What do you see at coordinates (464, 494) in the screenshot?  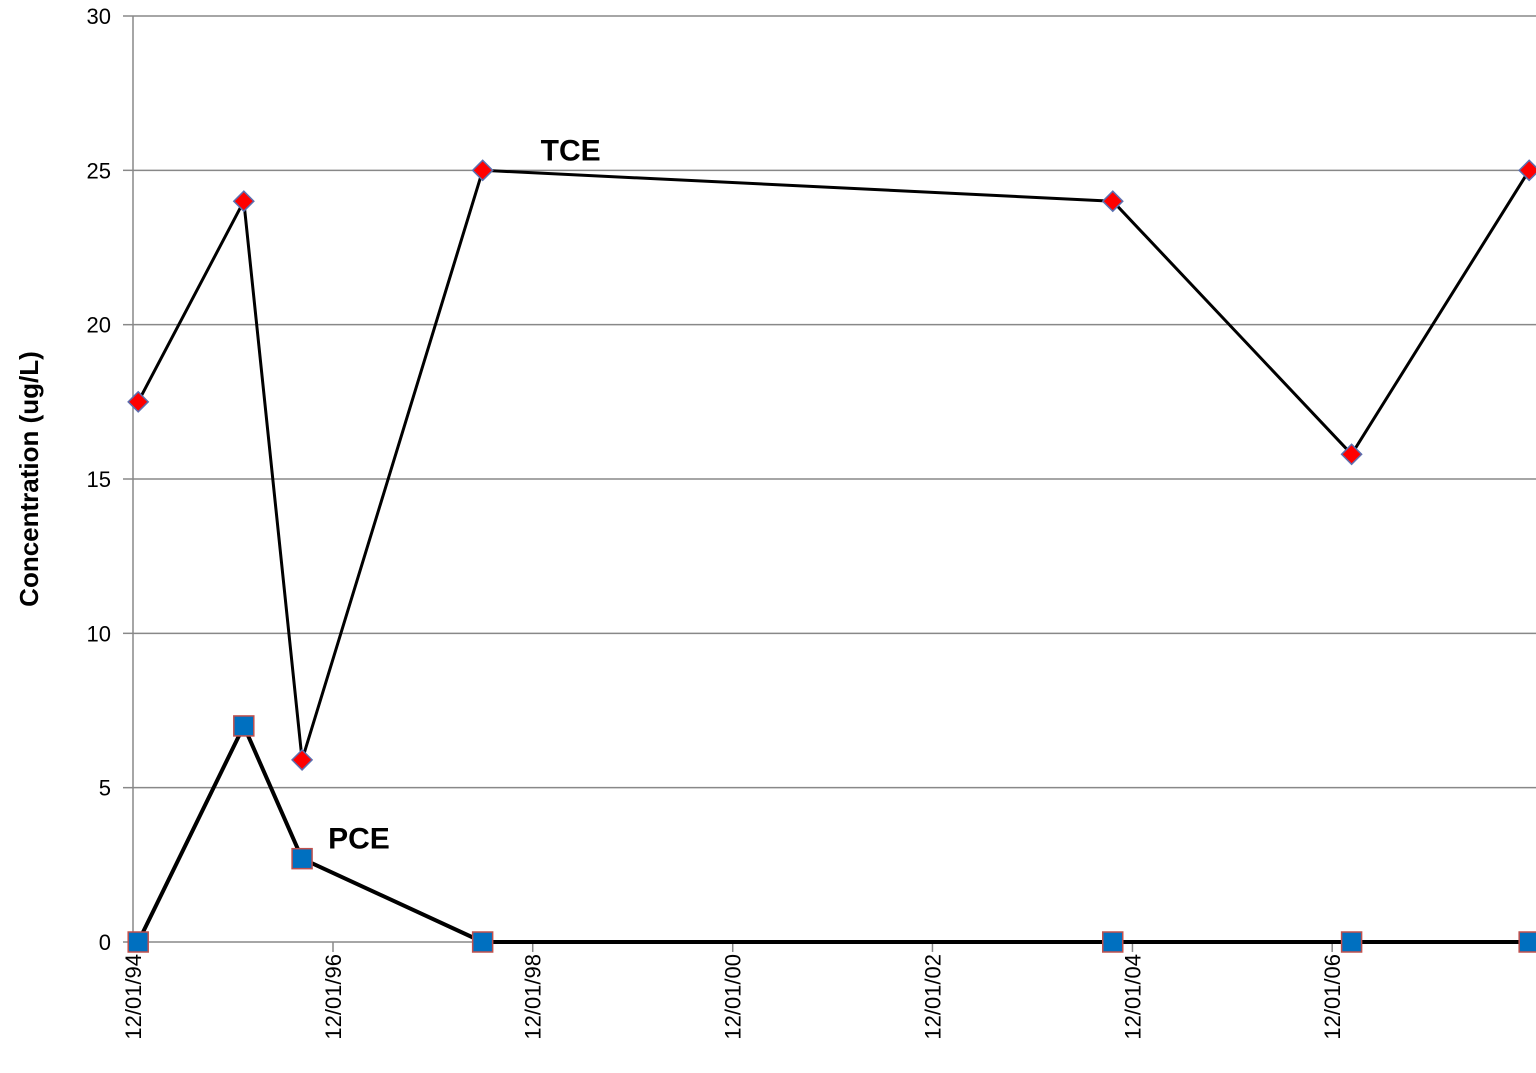 I see `labels: TCE PCE` at bounding box center [464, 494].